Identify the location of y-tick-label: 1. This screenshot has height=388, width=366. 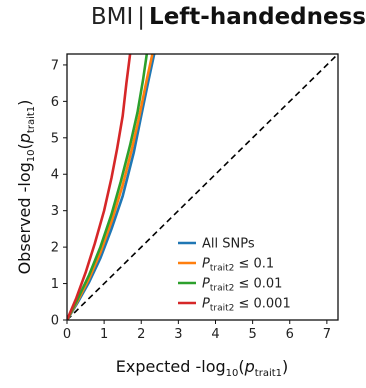
(55, 284).